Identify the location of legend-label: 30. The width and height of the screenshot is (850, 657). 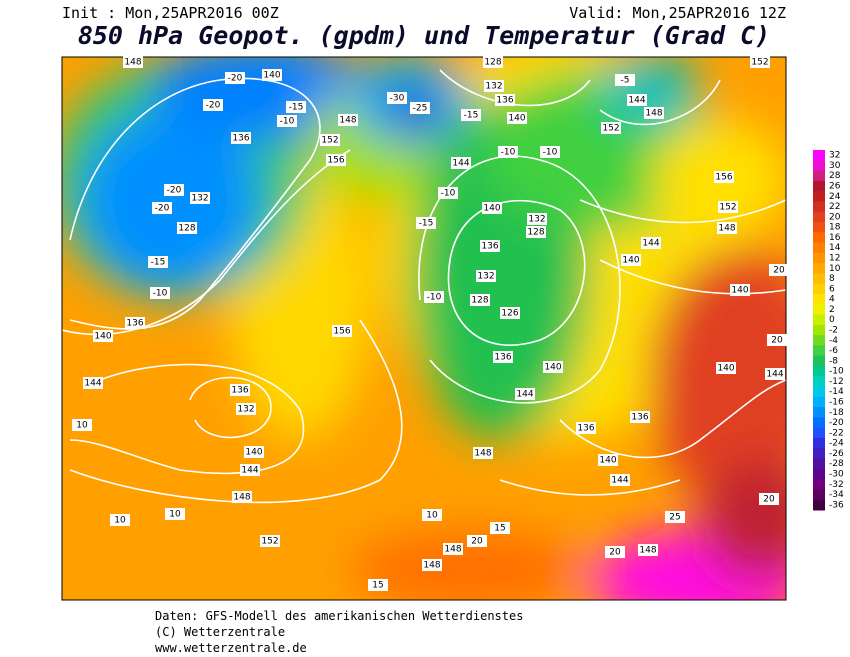
(835, 166).